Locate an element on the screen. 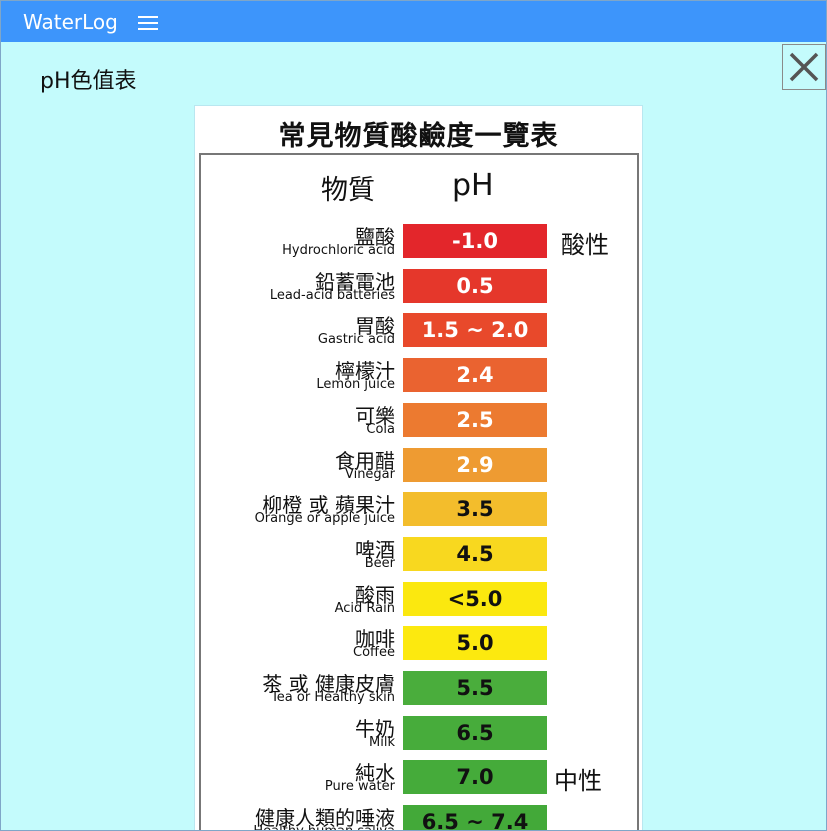  ph-row: 鉛蓄電池 Lead-acid batteries 0.5 is located at coordinates (419, 286).